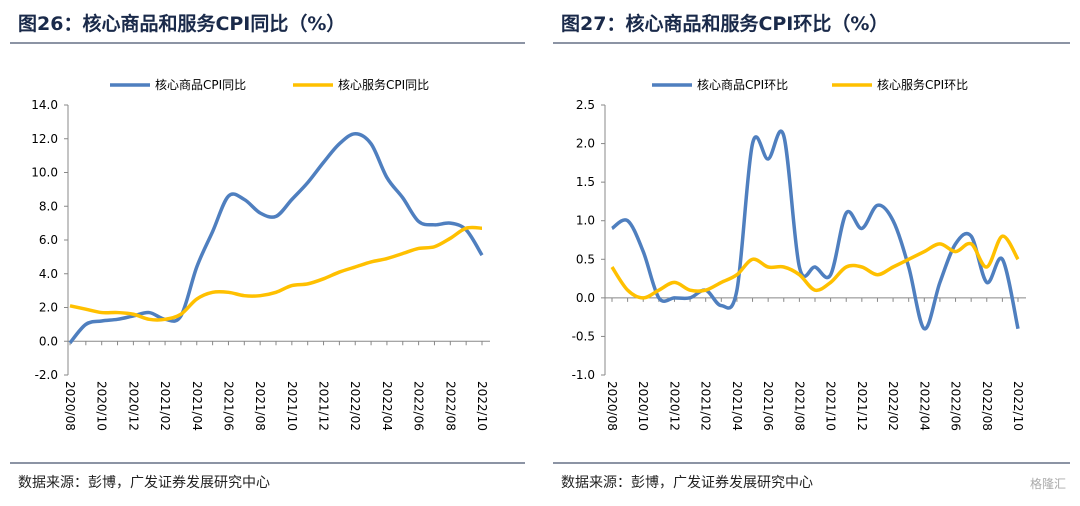 The width and height of the screenshot is (1080, 506). Describe the element at coordinates (44, 173) in the screenshot. I see `y-tick-label: 10.0` at that location.